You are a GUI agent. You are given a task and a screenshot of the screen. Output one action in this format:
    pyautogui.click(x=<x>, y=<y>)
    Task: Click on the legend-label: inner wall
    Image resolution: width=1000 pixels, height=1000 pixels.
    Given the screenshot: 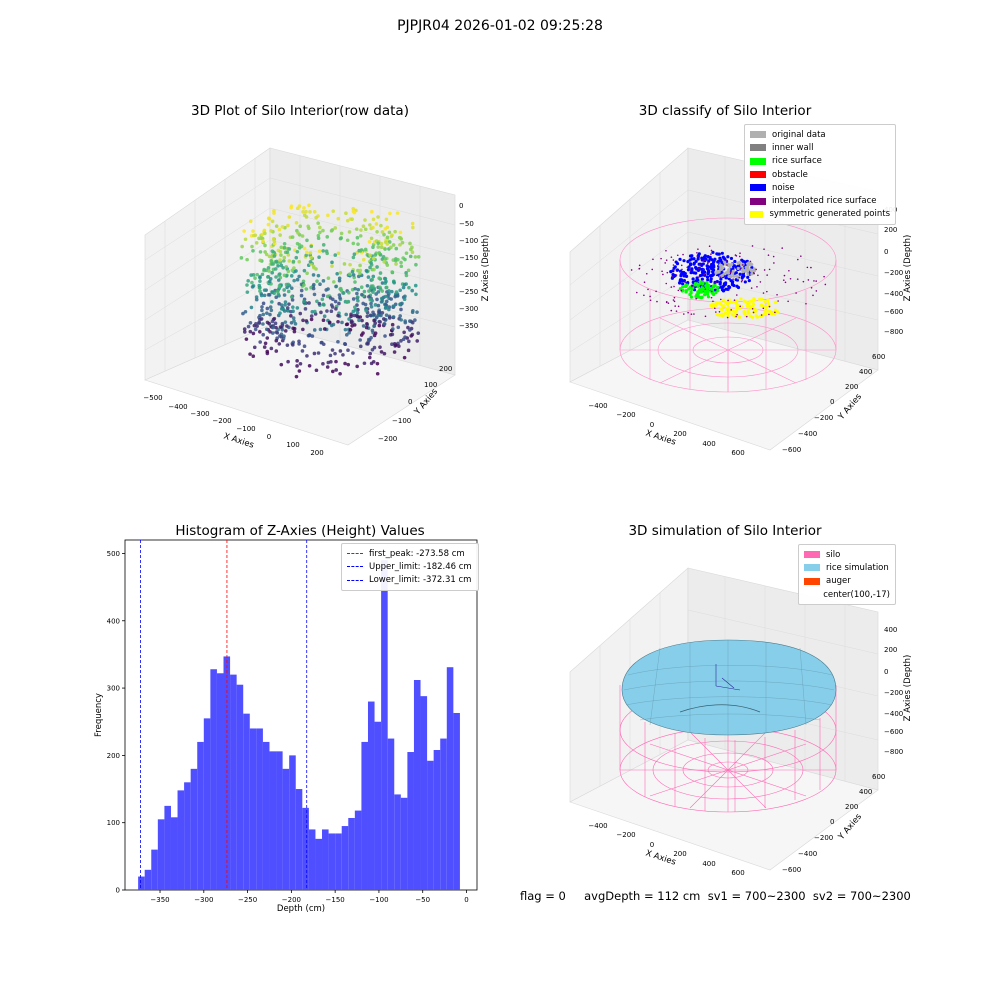 What is the action you would take?
    pyautogui.click(x=793, y=147)
    